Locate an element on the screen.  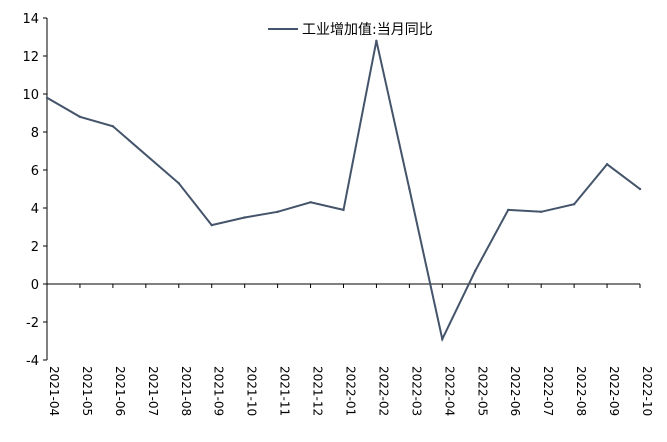
x-tick-label: 2021-05 is located at coordinates (87, 391).